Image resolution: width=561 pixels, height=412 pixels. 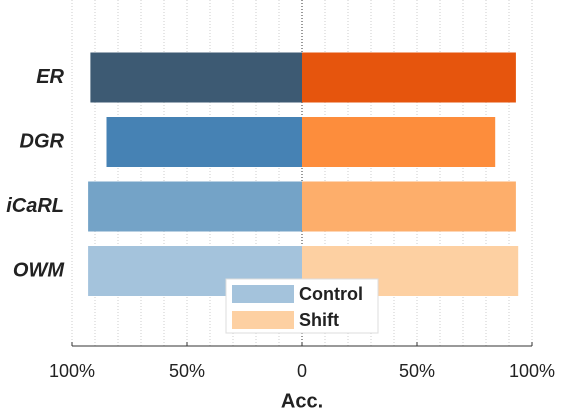 I want to click on x-axis-label: Acc., so click(x=302, y=401).